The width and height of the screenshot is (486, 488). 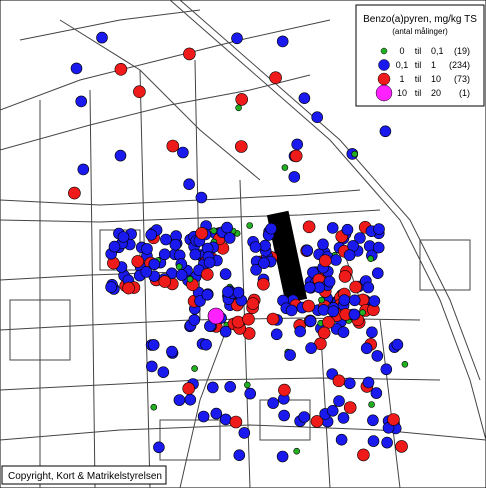 I want to click on legend-from: 1, so click(x=401, y=79).